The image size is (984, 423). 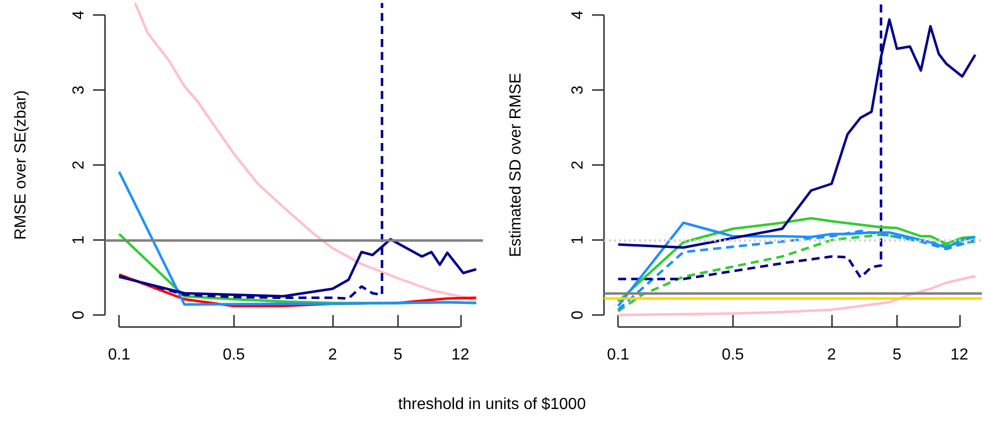 I want to click on x-axis-title: threshold in units of $1000, so click(x=492, y=405).